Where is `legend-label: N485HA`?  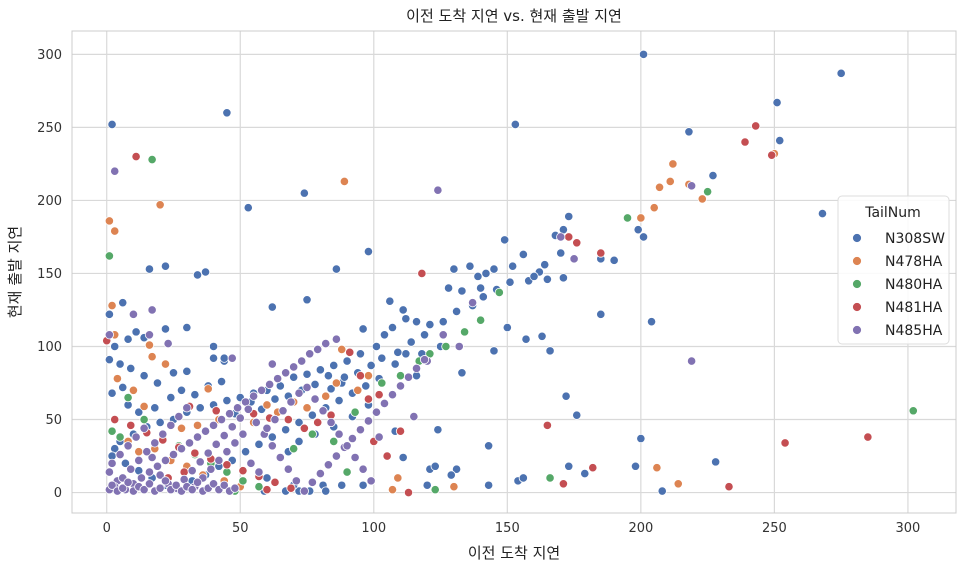
legend-label: N485HA is located at coordinates (914, 331).